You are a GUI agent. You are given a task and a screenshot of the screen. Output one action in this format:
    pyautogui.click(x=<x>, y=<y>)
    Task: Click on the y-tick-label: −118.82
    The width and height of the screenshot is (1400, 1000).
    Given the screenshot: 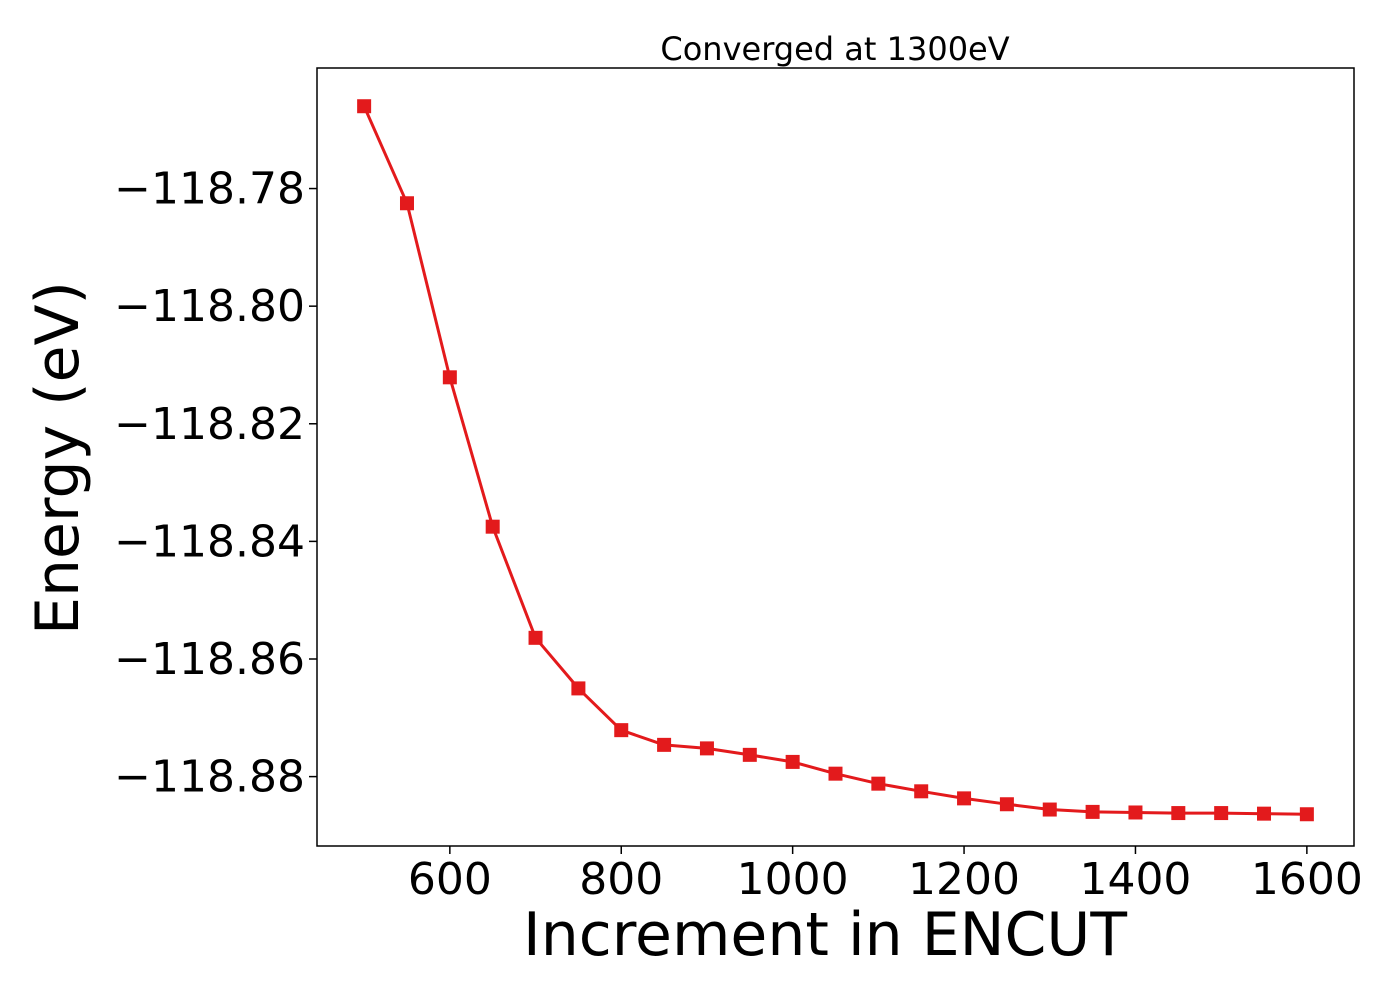 What is the action you would take?
    pyautogui.click(x=209, y=424)
    